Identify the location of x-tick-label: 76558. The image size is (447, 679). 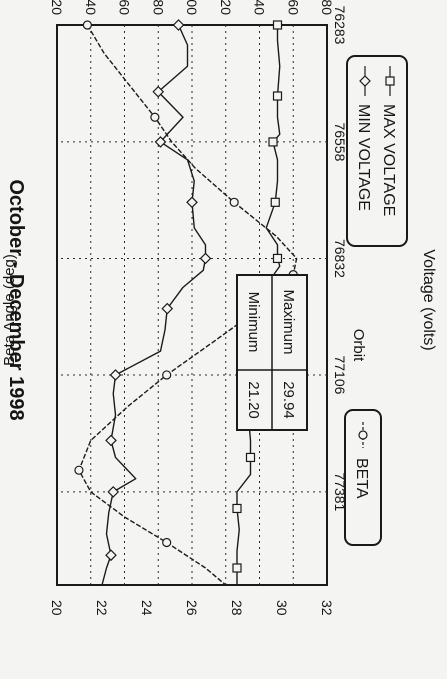
(340, 141).